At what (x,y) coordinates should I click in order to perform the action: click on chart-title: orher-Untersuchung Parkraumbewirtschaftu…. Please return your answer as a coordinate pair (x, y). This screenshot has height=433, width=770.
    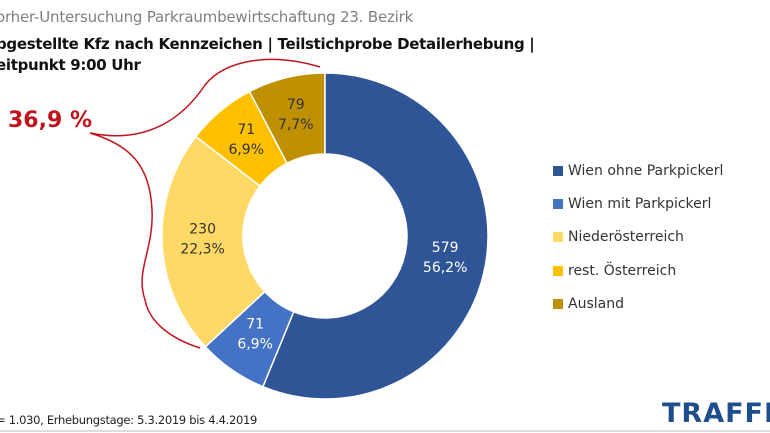
    Looking at the image, I should click on (207, 17).